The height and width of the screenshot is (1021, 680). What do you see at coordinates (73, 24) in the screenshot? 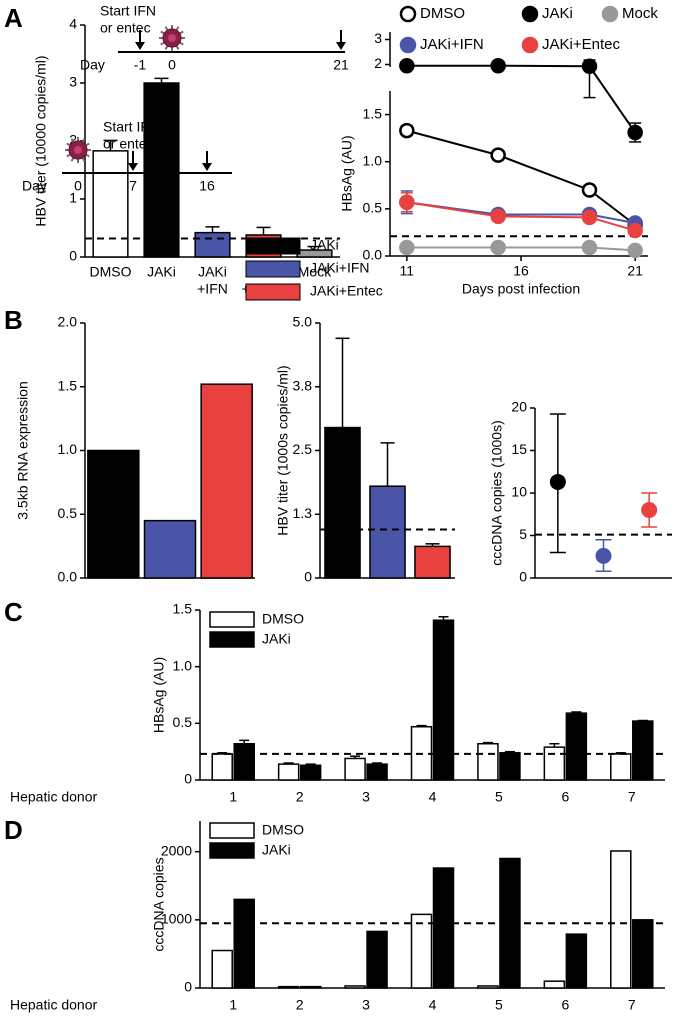
I see `y-tick-label: 4` at bounding box center [73, 24].